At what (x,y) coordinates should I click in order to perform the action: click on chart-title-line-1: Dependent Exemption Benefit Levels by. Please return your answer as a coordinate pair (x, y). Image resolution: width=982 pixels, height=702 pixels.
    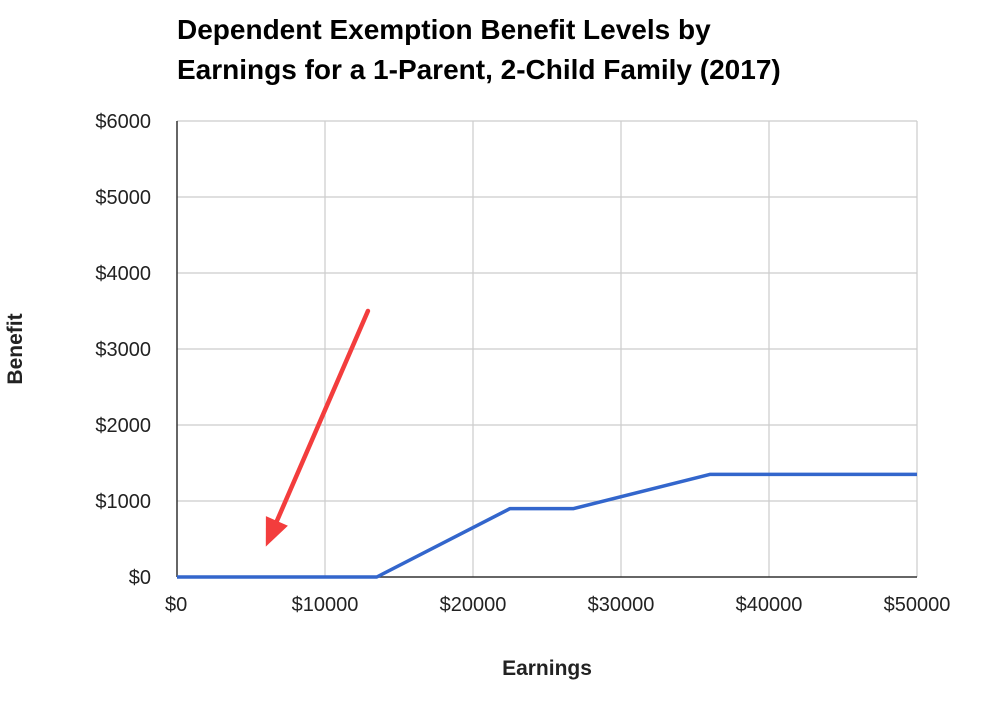
    Looking at the image, I should click on (444, 29).